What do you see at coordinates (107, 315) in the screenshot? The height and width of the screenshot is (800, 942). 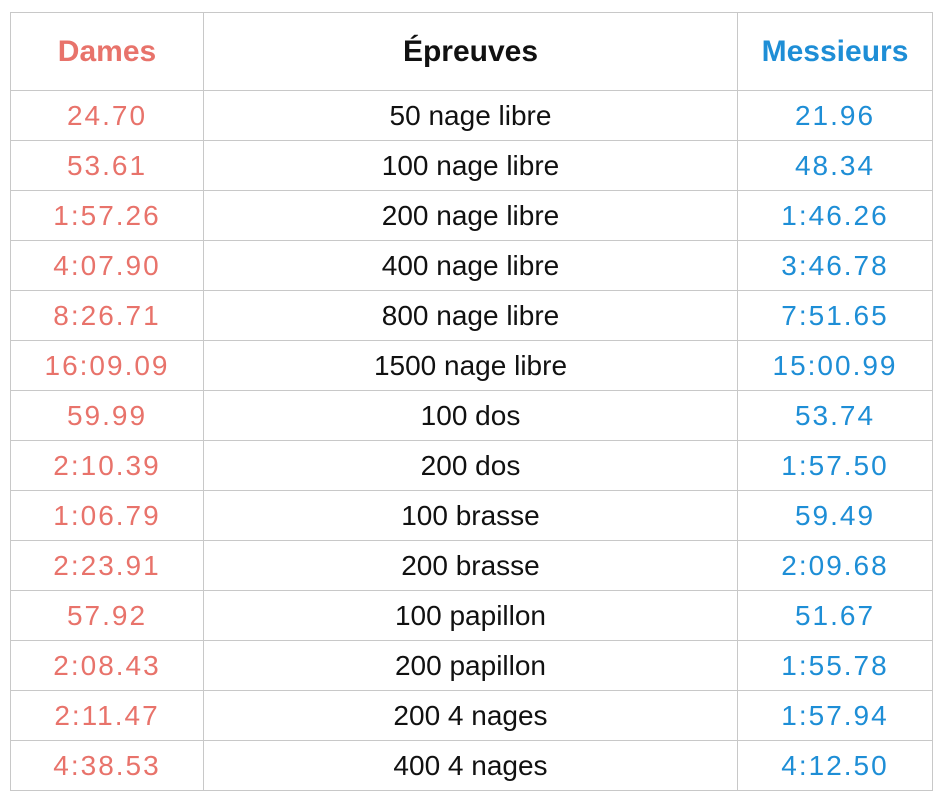 I see `dames-time: 8:26.71` at bounding box center [107, 315].